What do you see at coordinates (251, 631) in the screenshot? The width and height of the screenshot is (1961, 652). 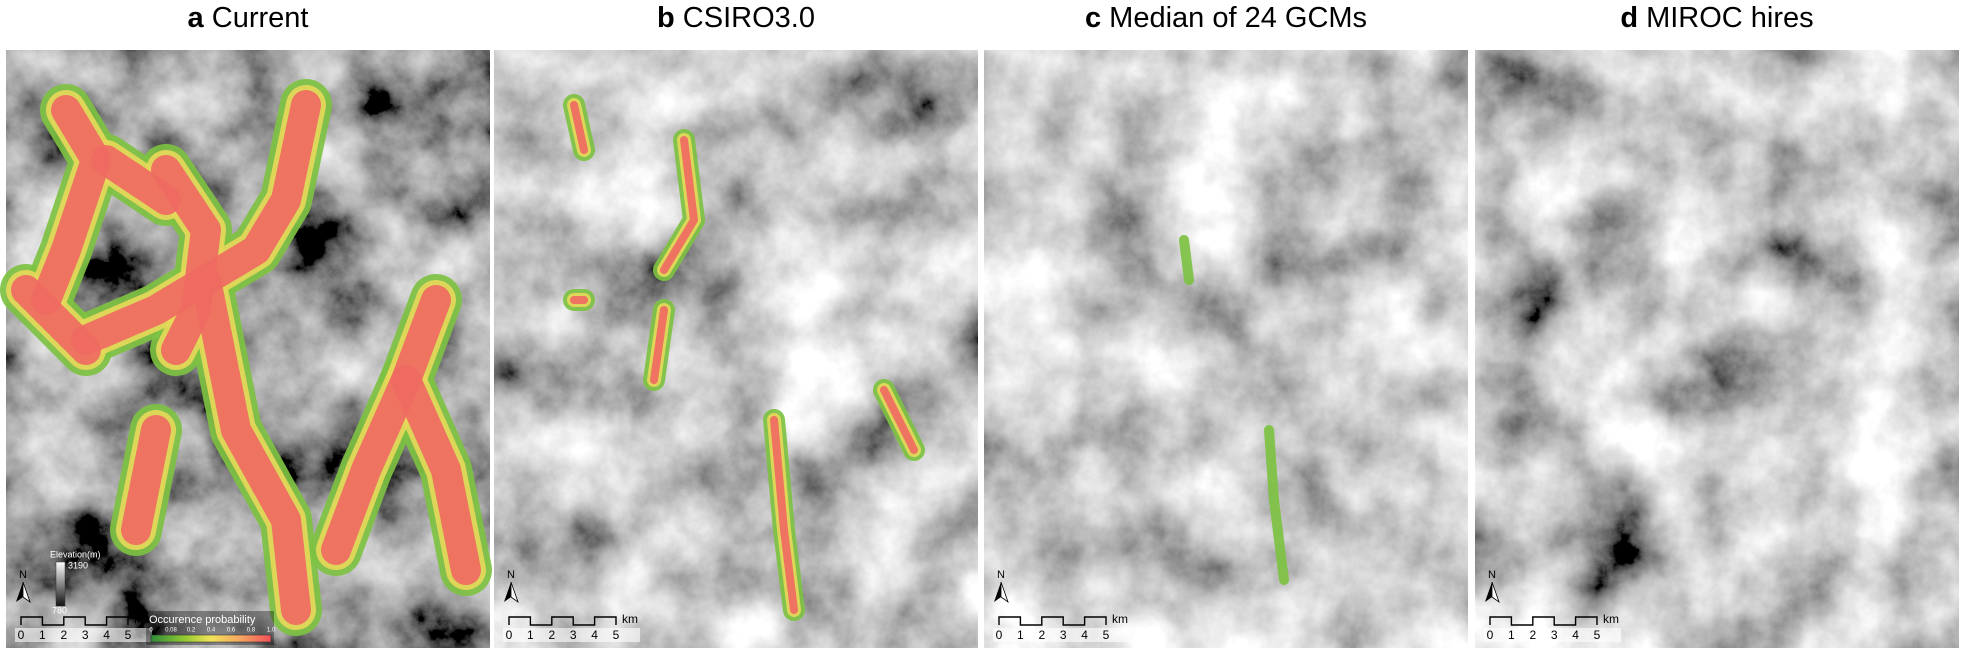 I see `probability-tick: 0.8` at bounding box center [251, 631].